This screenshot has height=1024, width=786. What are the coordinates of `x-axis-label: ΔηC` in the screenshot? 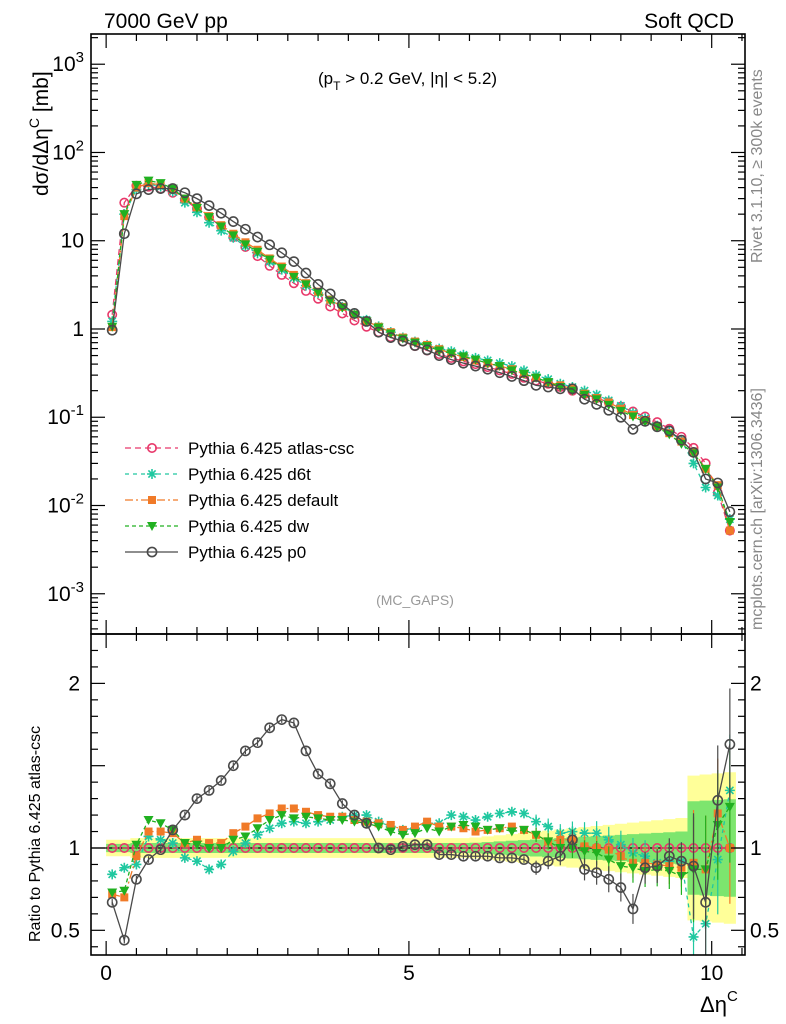 It's located at (719, 1002).